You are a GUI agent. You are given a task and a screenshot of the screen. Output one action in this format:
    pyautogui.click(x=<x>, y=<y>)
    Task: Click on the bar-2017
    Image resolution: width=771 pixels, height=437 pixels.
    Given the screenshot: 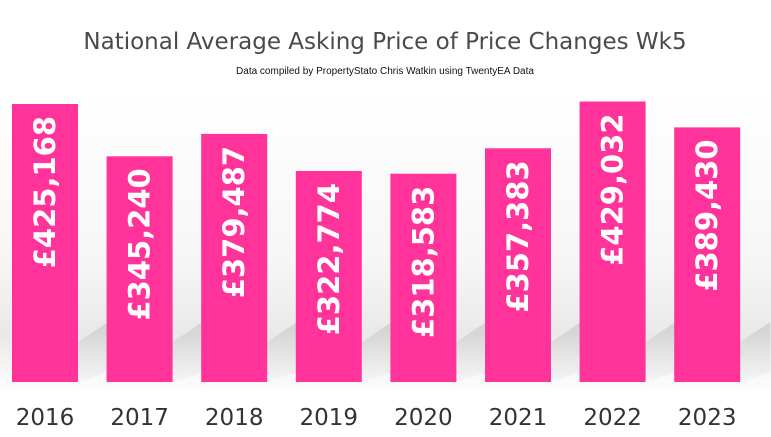 What is the action you would take?
    pyautogui.click(x=139, y=269)
    